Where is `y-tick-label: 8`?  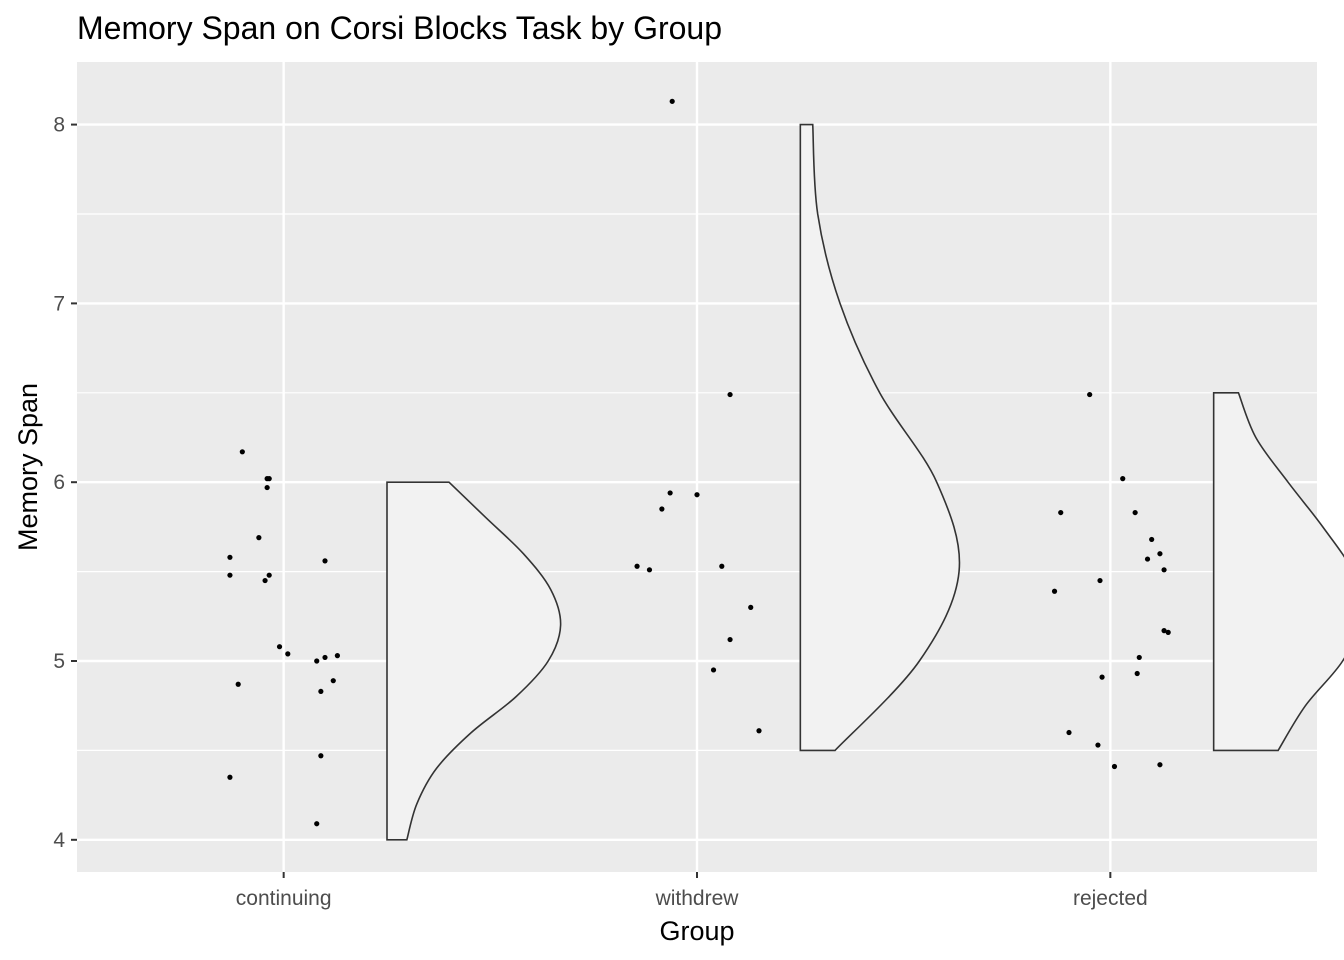 y-tick-label: 8 is located at coordinates (59, 125).